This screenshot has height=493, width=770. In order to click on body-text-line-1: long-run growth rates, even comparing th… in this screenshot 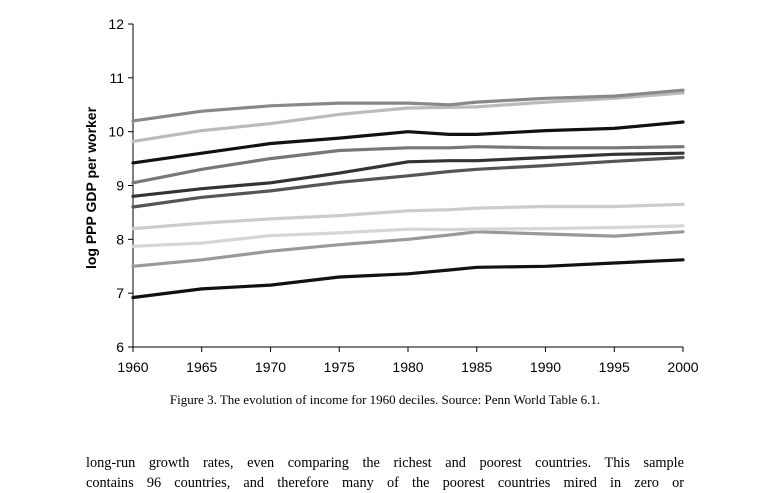, I will do `click(385, 463)`.